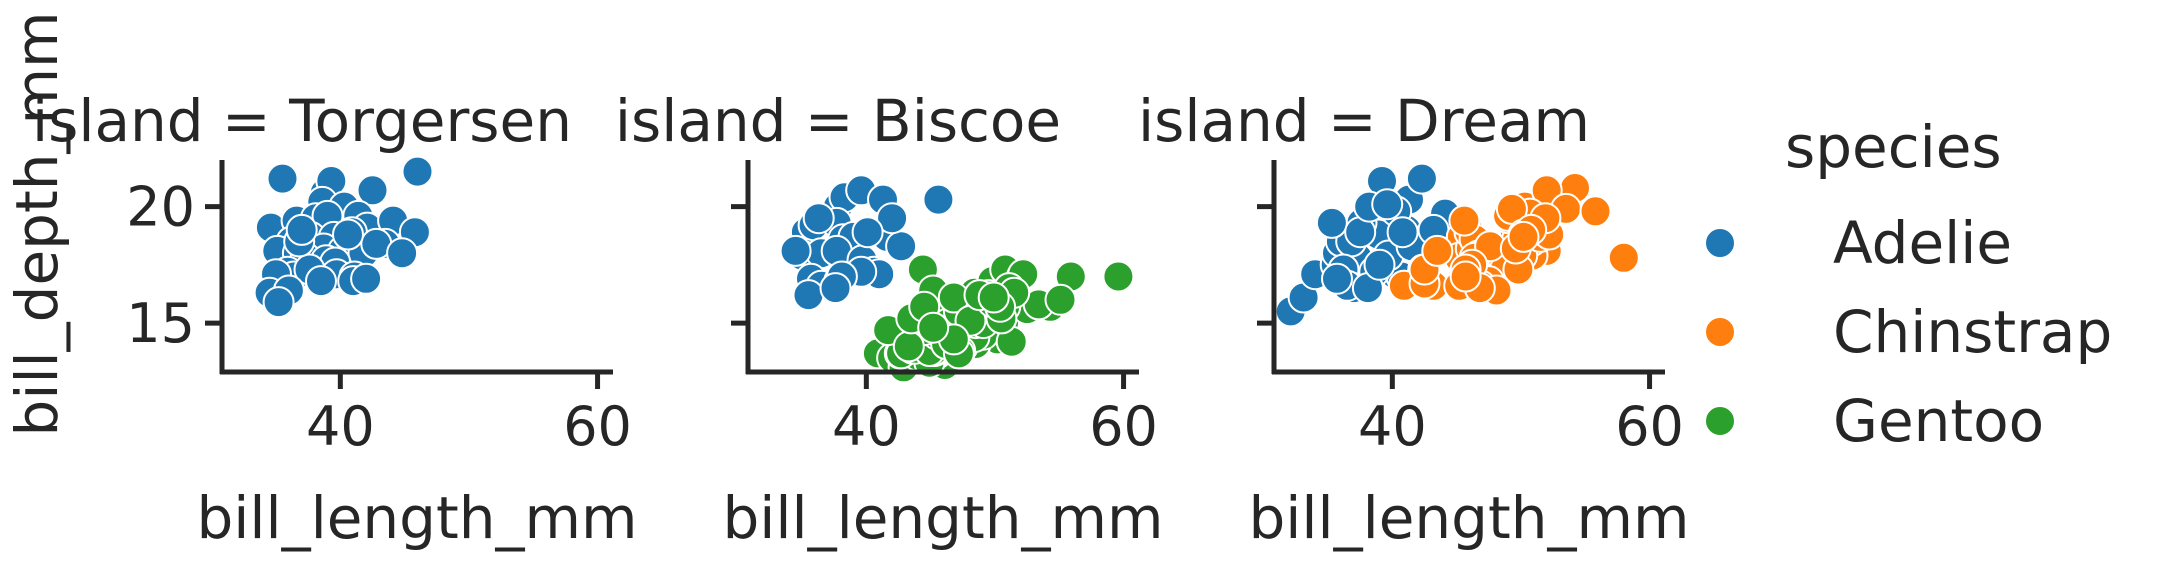 The height and width of the screenshot is (569, 2175). I want to click on axis-ticks-dream: 40 60, so click(1470, 331).